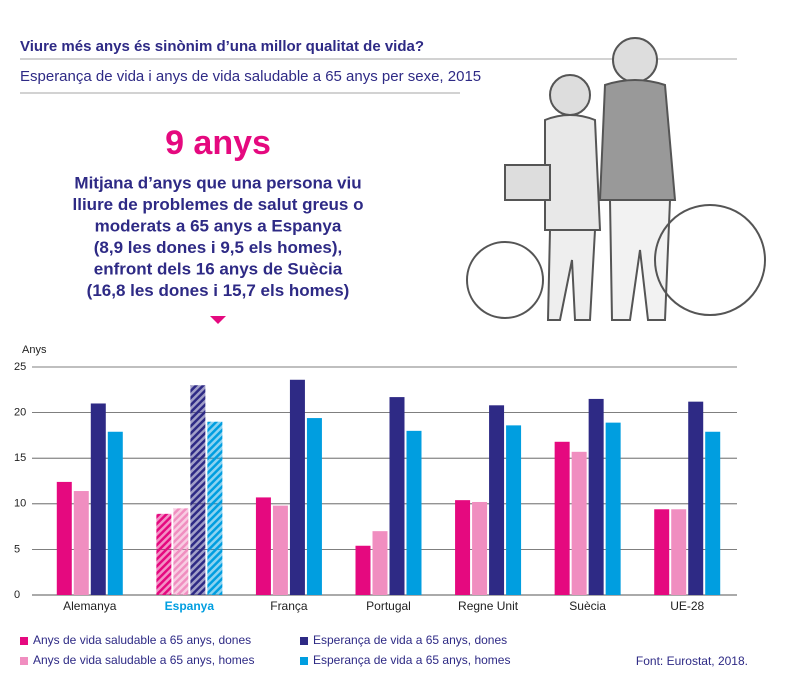 The image size is (800, 679). What do you see at coordinates (388, 606) in the screenshot?
I see `x-tick-label: Portugal` at bounding box center [388, 606].